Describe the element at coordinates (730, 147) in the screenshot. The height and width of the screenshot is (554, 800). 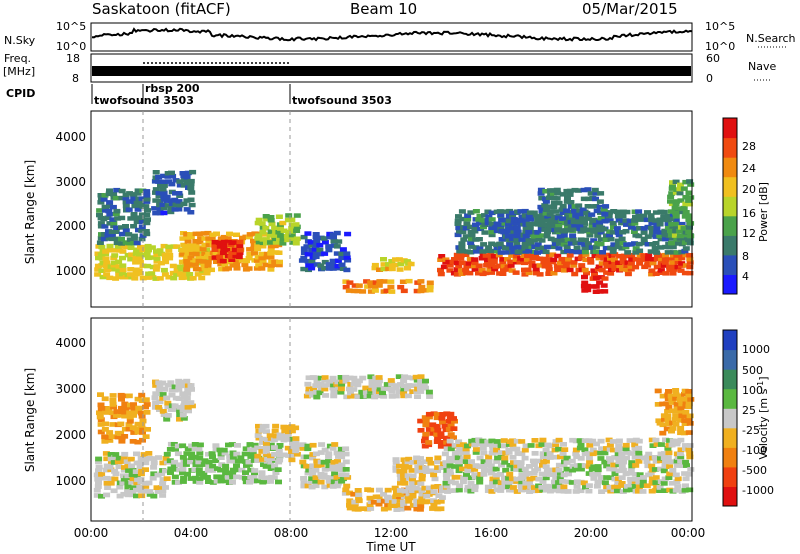
I see `power-cb-swatch` at that location.